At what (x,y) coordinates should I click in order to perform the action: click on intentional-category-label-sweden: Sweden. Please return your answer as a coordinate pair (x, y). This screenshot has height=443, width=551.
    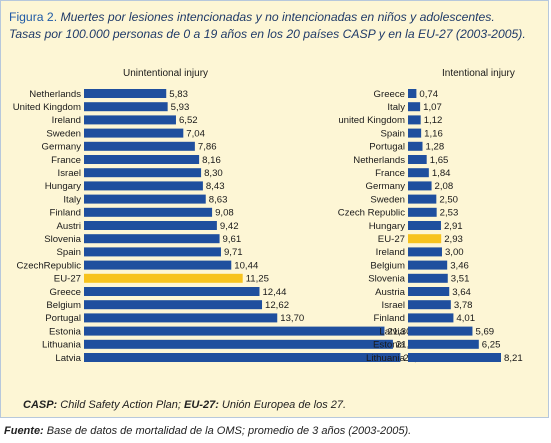
    Looking at the image, I should click on (387, 199).